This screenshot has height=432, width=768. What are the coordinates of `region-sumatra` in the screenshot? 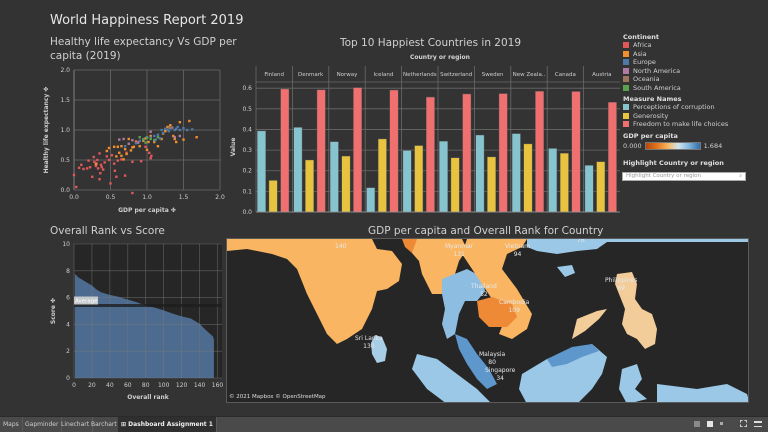 It's located at (452, 378).